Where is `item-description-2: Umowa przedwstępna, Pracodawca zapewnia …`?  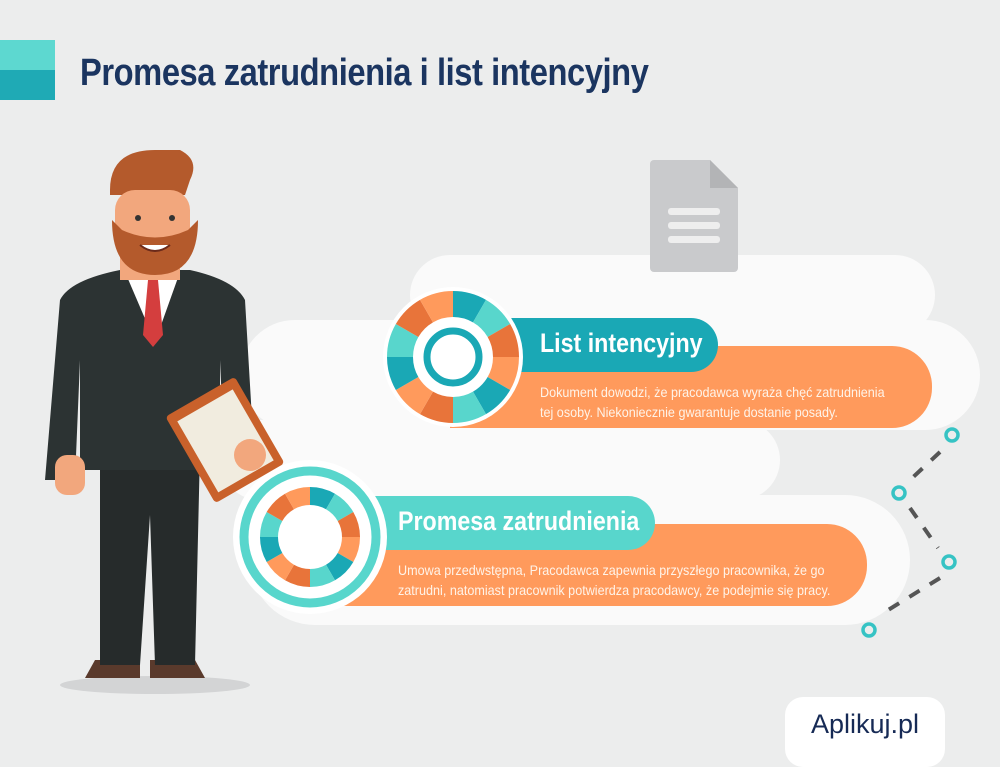 item-description-2: Umowa przedwstępna, Pracodawca zapewnia … is located at coordinates (614, 580).